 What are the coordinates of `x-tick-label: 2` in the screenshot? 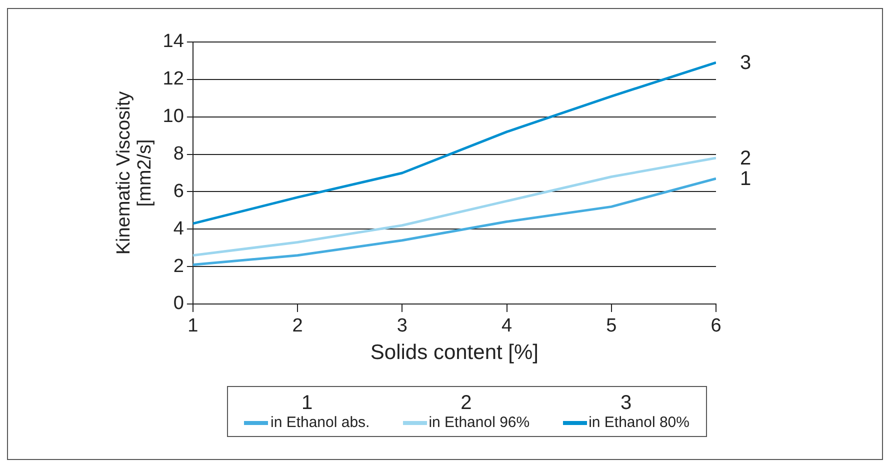 It's located at (297, 326).